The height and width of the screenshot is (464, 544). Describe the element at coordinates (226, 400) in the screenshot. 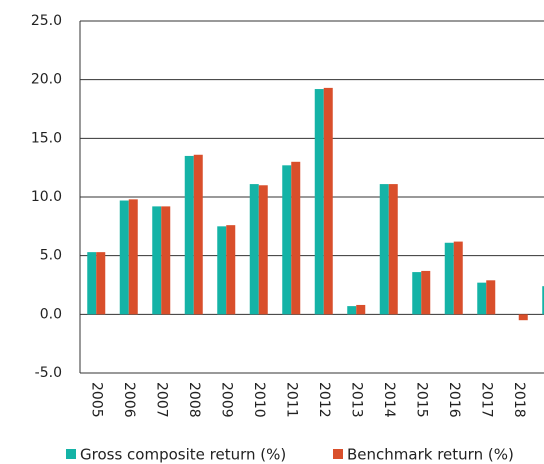

I see `x-tick-label: 2009` at that location.